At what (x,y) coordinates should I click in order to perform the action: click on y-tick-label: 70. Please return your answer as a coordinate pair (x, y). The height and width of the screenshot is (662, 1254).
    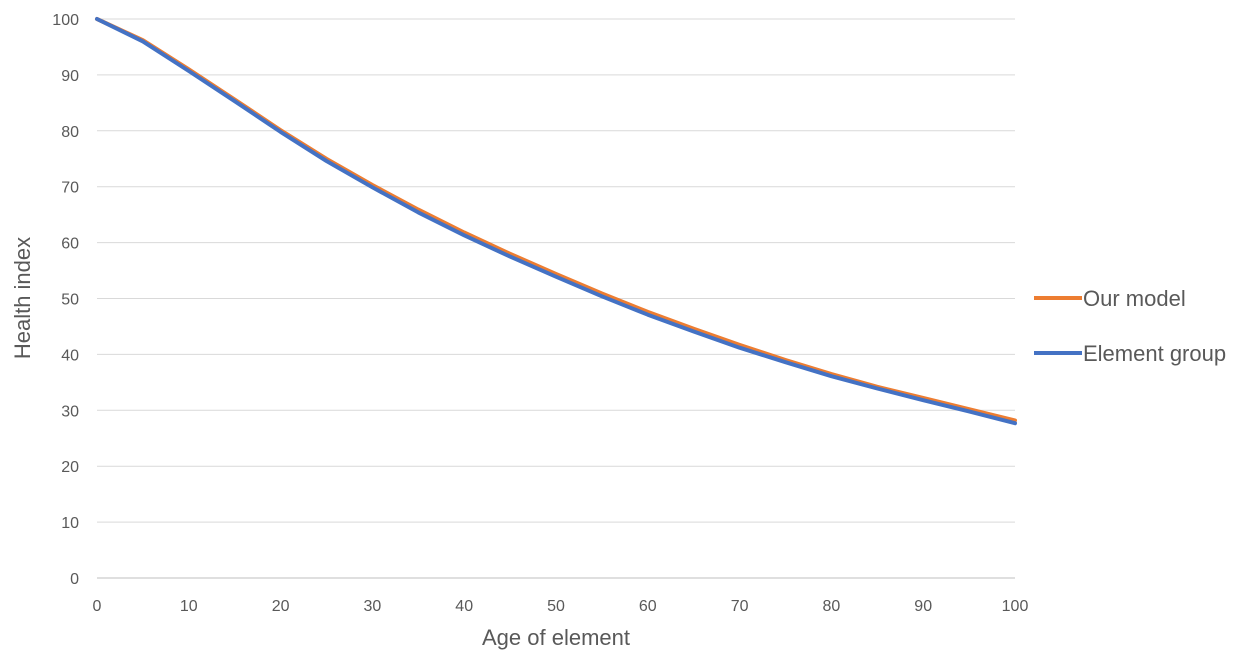
    Looking at the image, I should click on (70, 188).